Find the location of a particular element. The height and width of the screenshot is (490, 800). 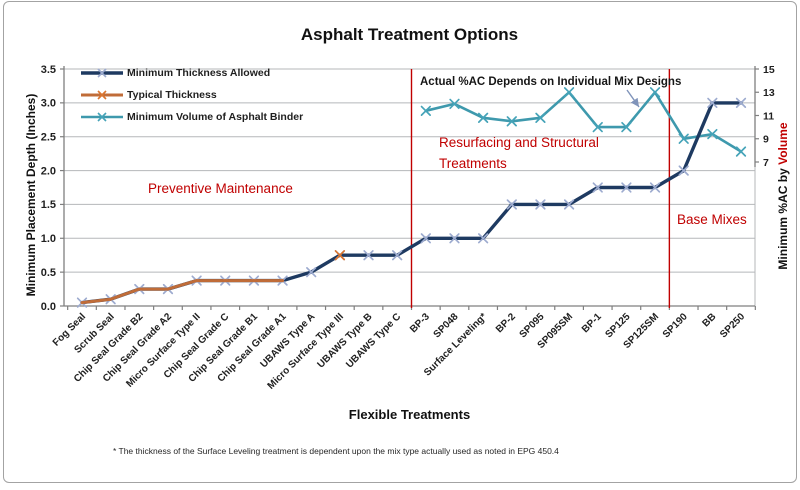

svg-text: 2.5 is located at coordinates (48, 138).